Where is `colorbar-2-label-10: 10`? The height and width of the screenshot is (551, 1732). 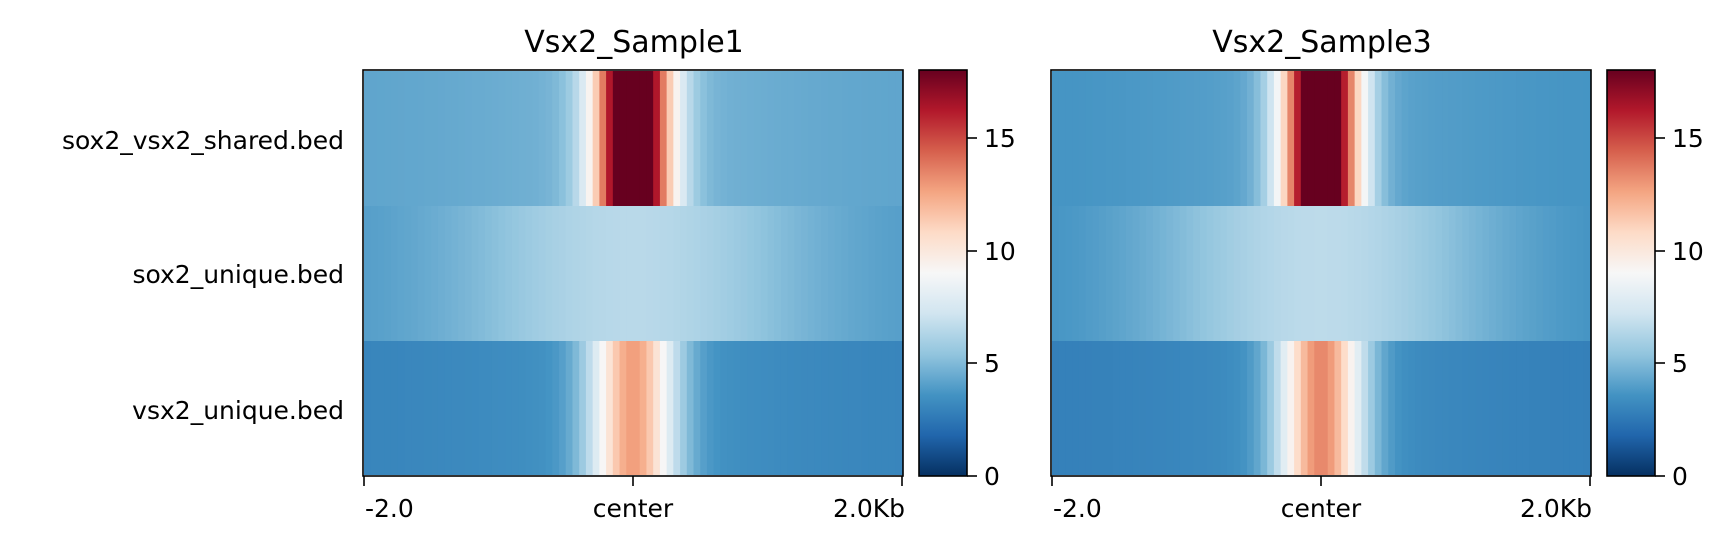
colorbar-2-label-10: 10 is located at coordinates (1688, 251).